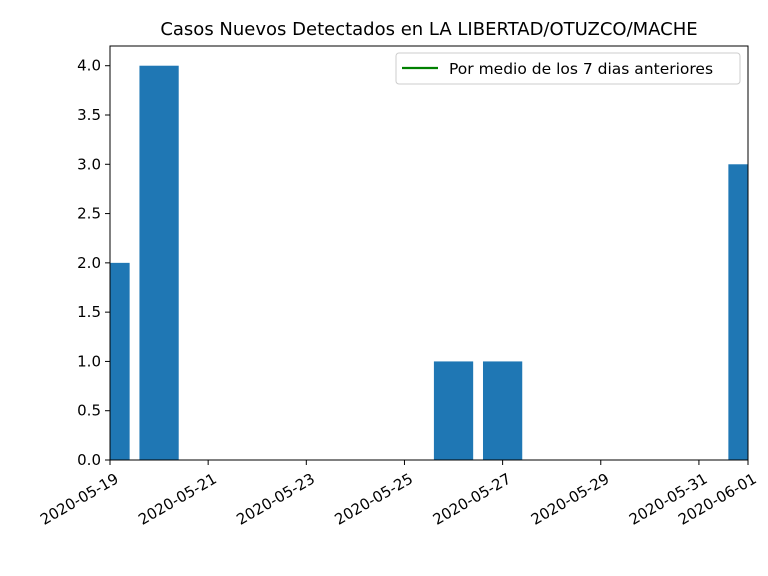  I want to click on legend: Por medio de los 7 dias anteriores, so click(568, 68).